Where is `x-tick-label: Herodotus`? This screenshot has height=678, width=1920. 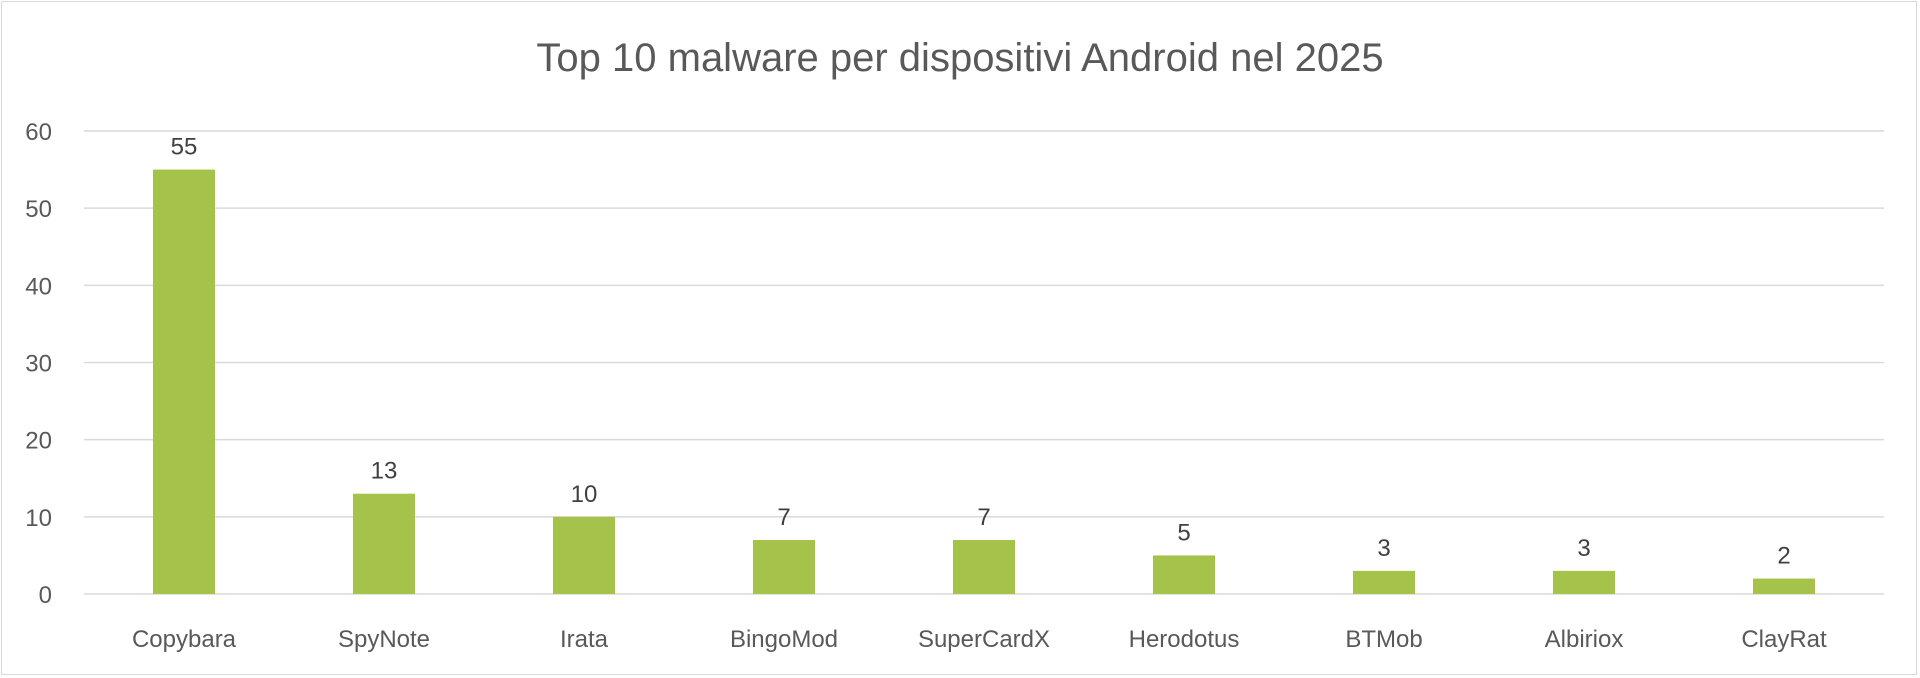
x-tick-label: Herodotus is located at coordinates (1184, 639).